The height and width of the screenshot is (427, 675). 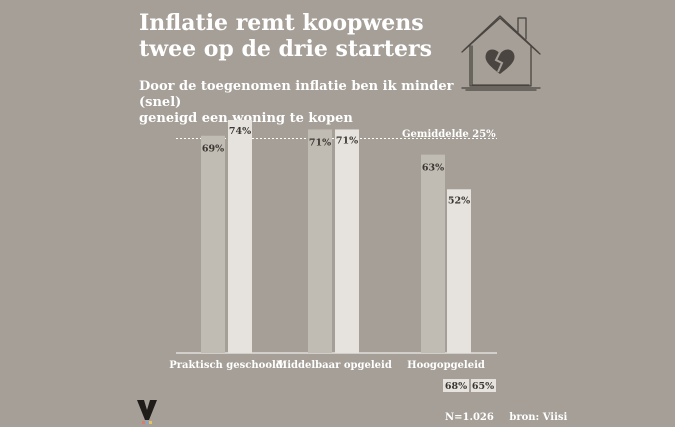 I want to click on bar-praktisch-series2, so click(x=240, y=236).